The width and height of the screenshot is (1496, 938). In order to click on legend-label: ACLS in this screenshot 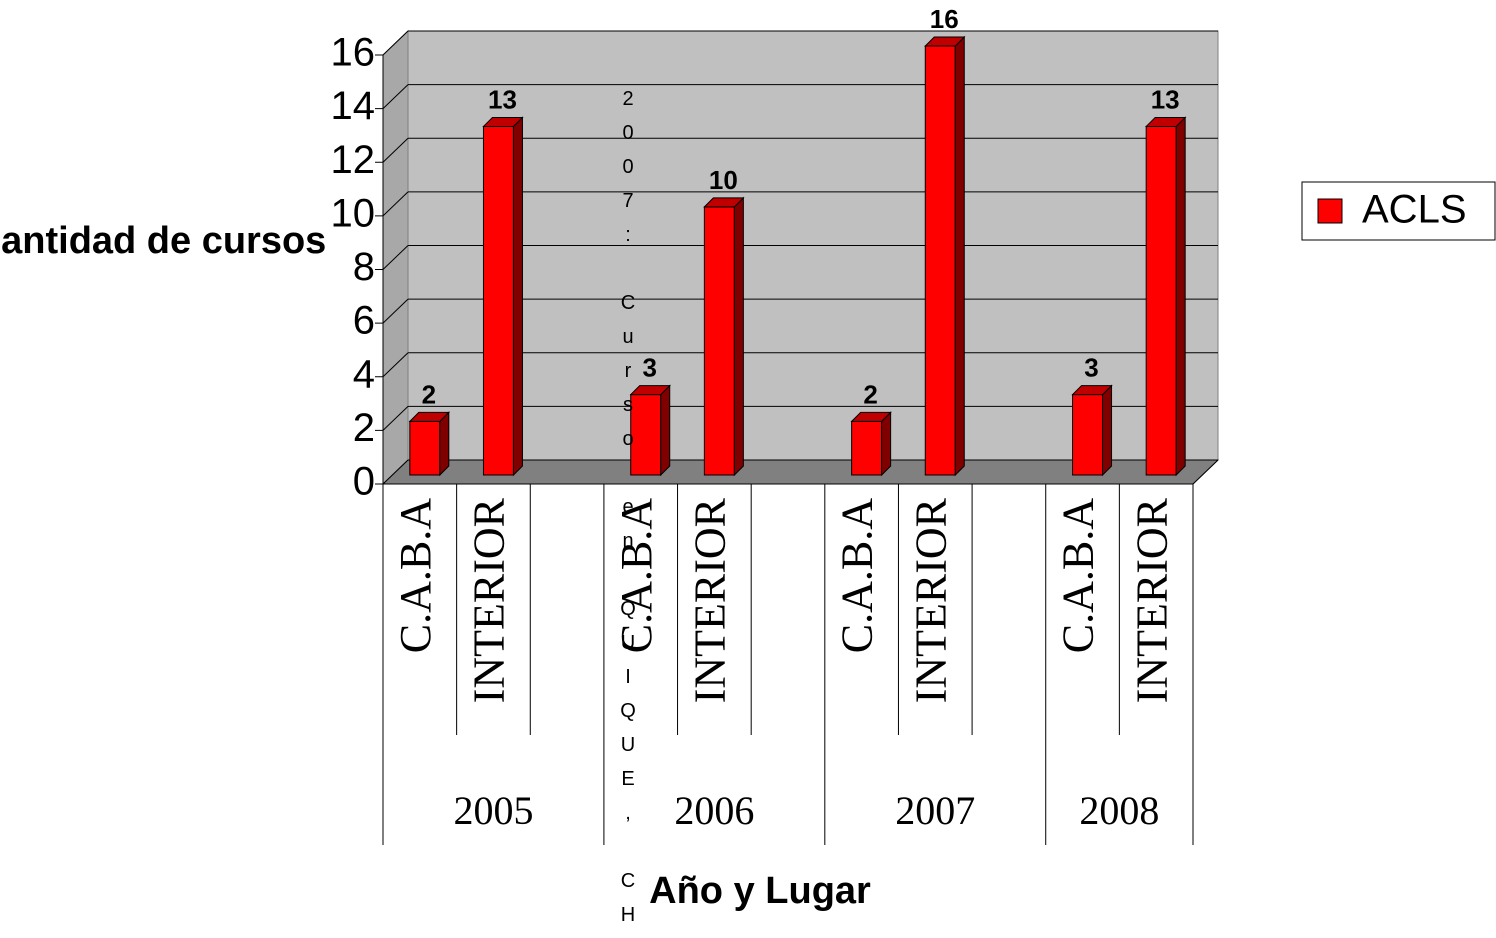, I will do `click(1414, 210)`.